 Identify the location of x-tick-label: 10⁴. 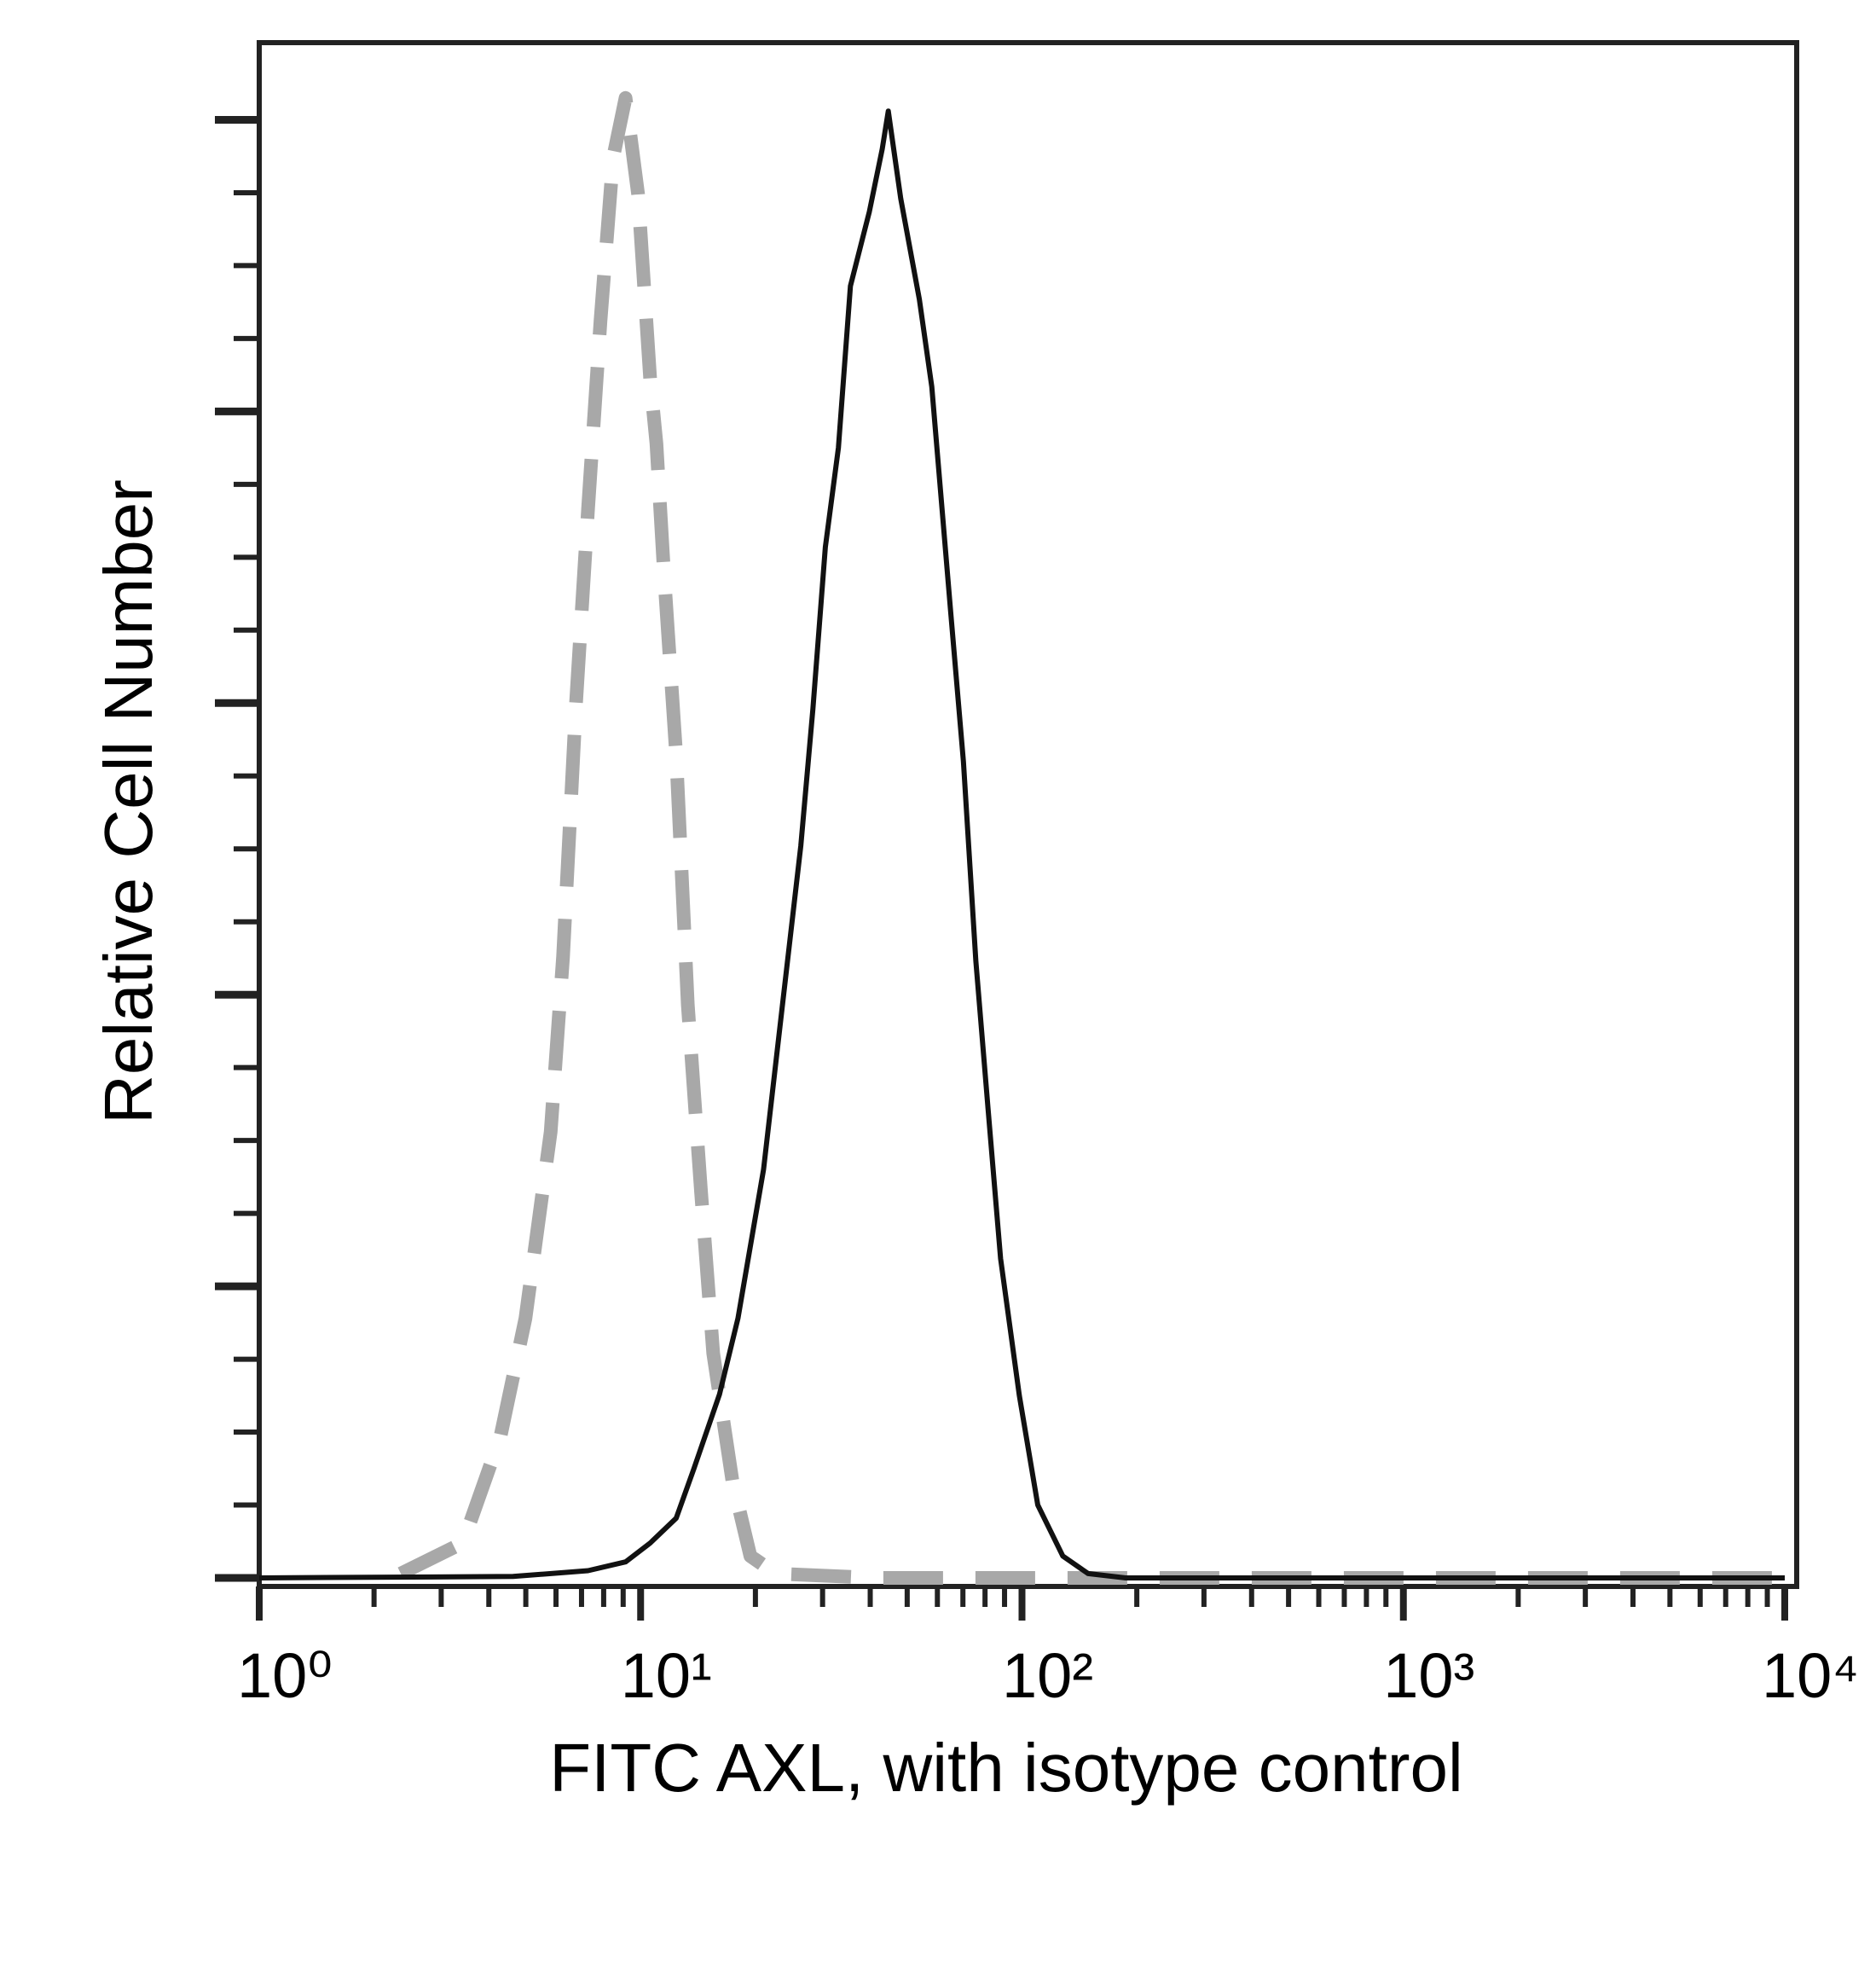
(1810, 1676).